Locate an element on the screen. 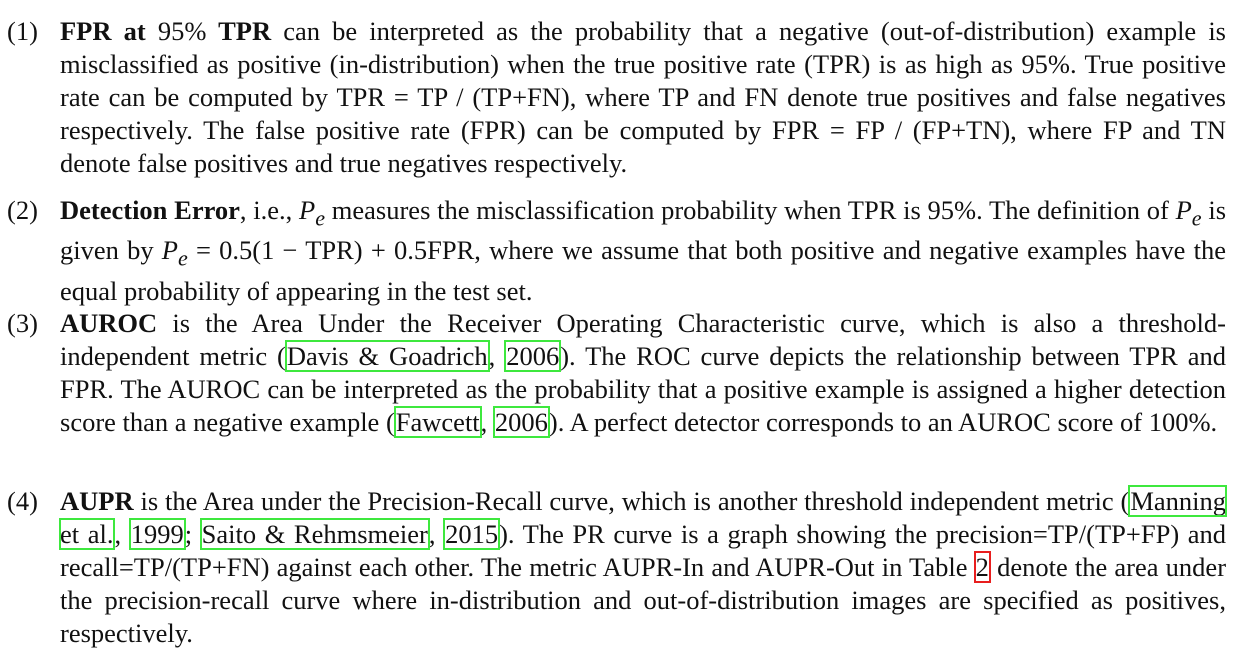  citation-link-davis: Davis & Goadrich is located at coordinates (387, 356).